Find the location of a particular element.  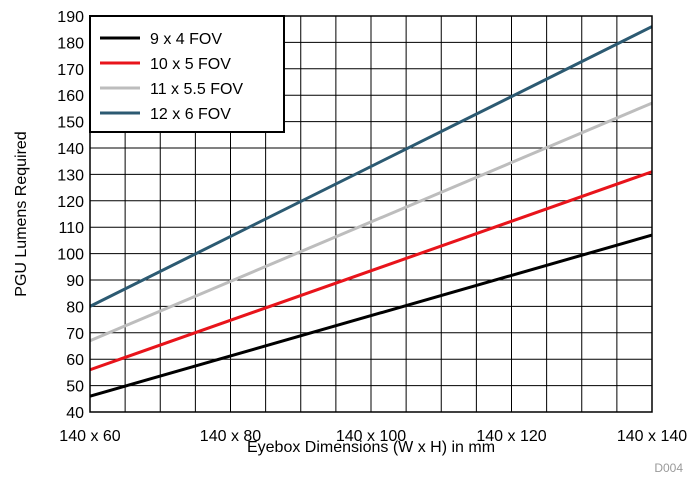

y-tick-label: 150 is located at coordinates (70, 123).